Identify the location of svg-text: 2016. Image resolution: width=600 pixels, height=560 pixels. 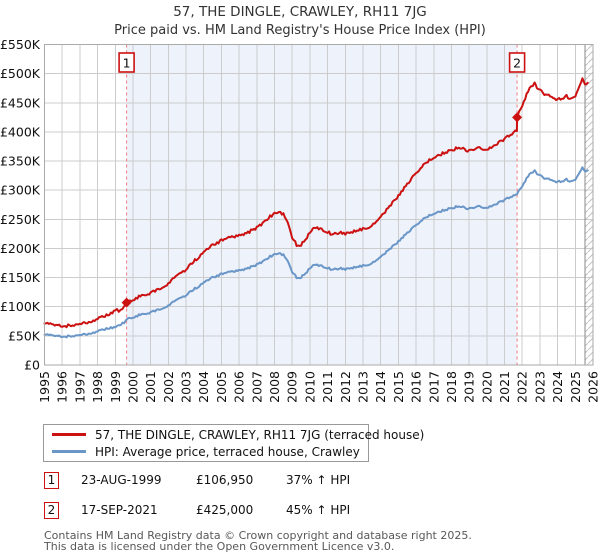
(416, 387).